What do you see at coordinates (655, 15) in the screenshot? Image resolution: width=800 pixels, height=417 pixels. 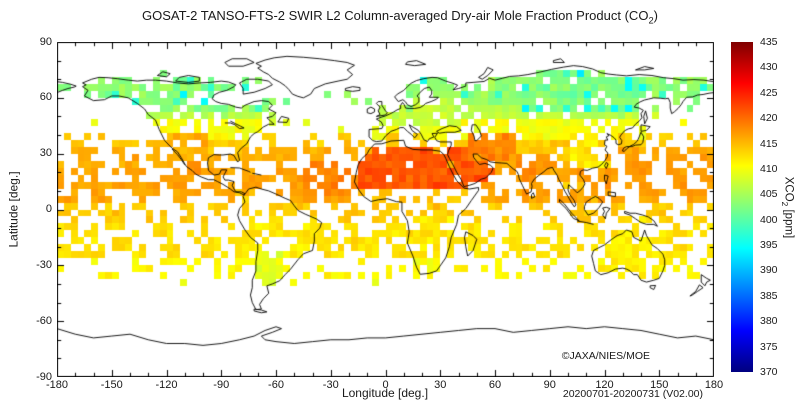 I see `chart-title-suffix: )` at bounding box center [655, 15].